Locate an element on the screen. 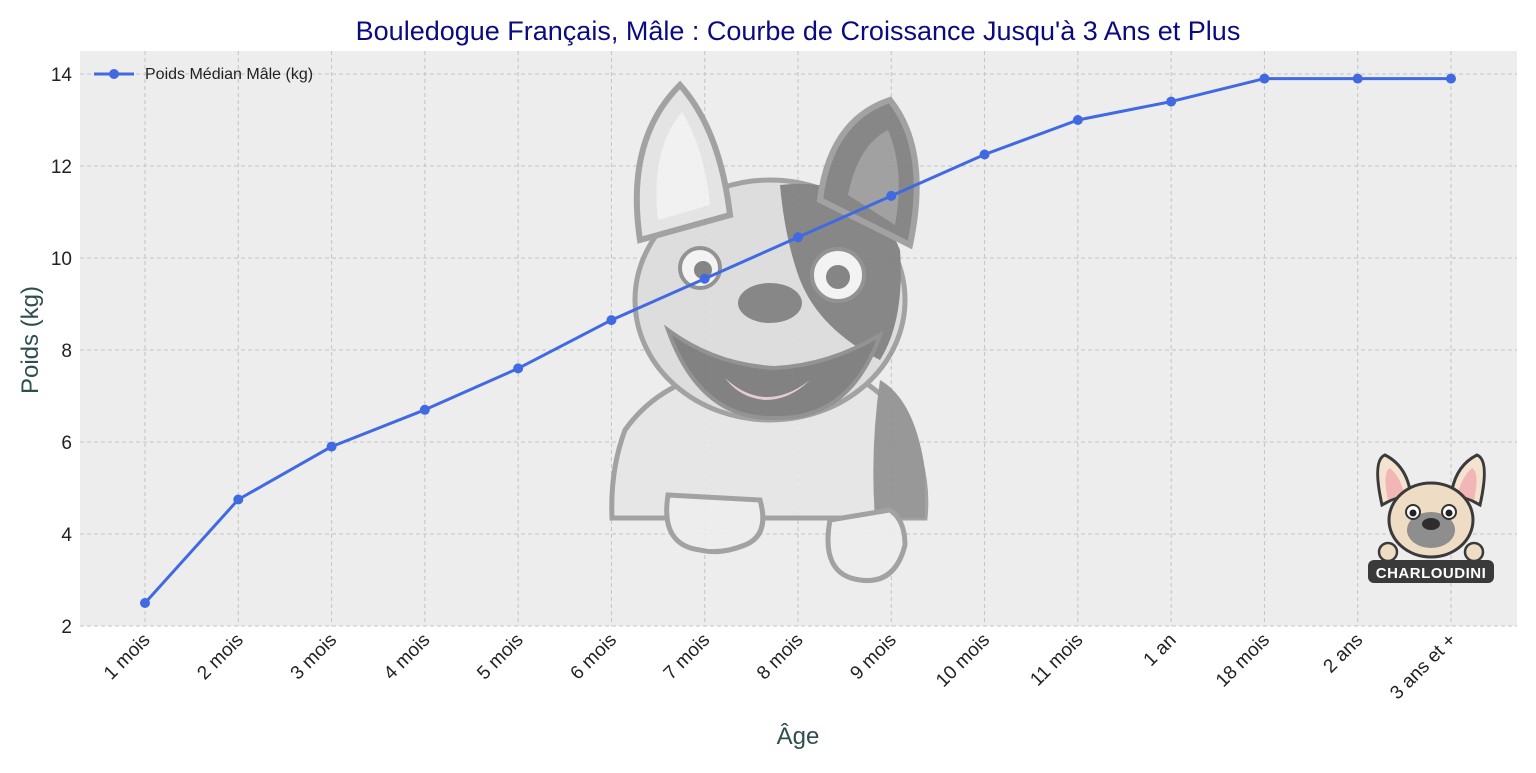  x-tick-label: 2 mois is located at coordinates (220, 657).